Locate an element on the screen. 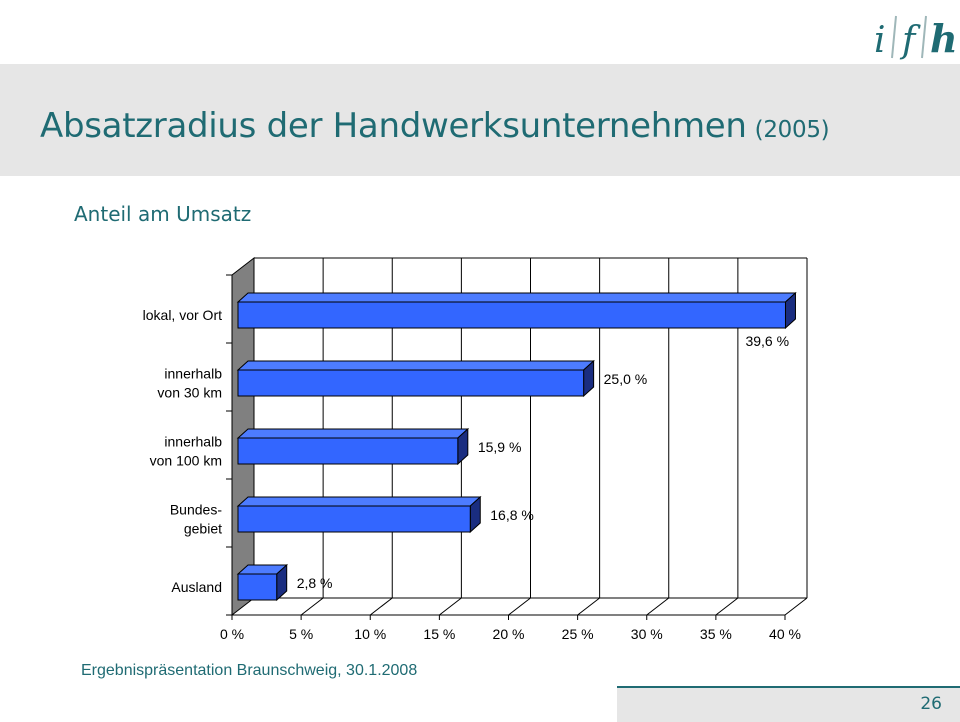 The image size is (960, 722). svg-text: h is located at coordinates (944, 38).